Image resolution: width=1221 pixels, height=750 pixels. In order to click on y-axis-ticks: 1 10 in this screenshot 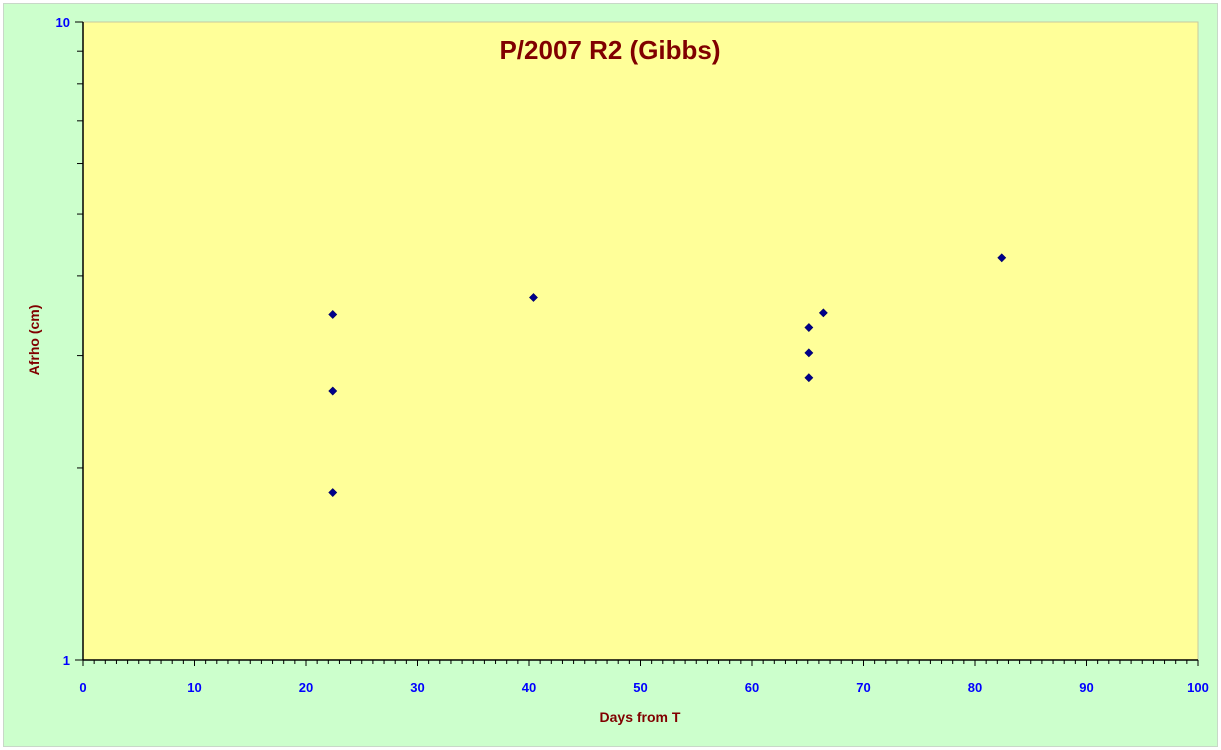, I will do `click(69, 341)`.